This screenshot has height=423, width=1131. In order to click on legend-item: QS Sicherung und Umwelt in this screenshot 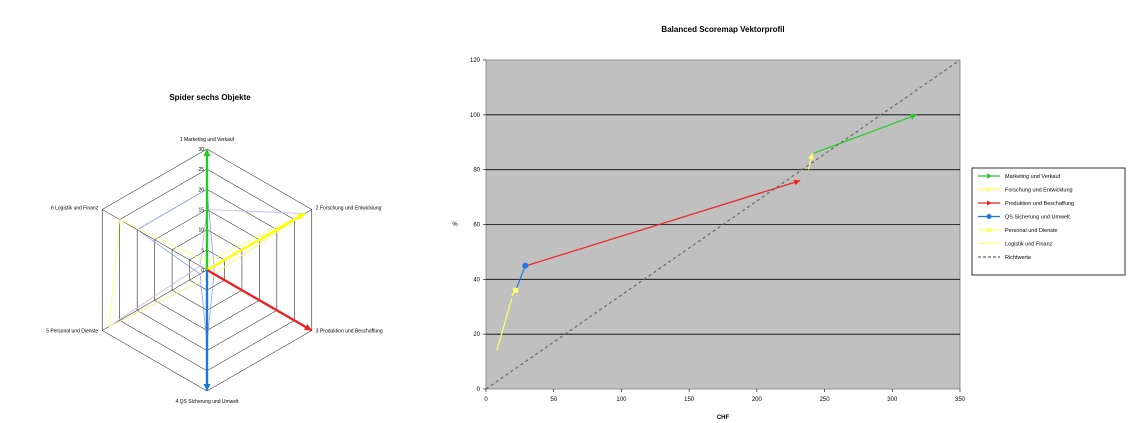, I will do `click(1024, 217)`.